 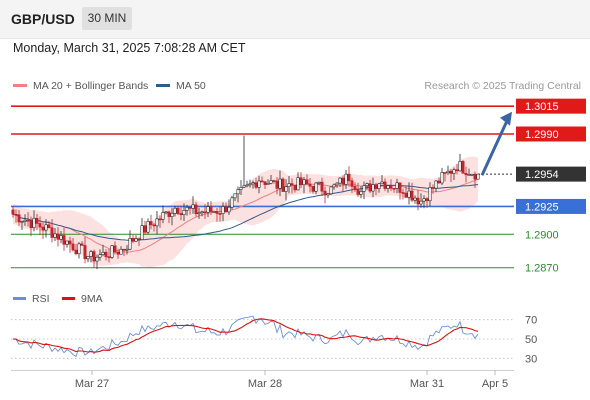 What do you see at coordinates (31, 299) in the screenshot?
I see `legend-item-rsi: RSI` at bounding box center [31, 299].